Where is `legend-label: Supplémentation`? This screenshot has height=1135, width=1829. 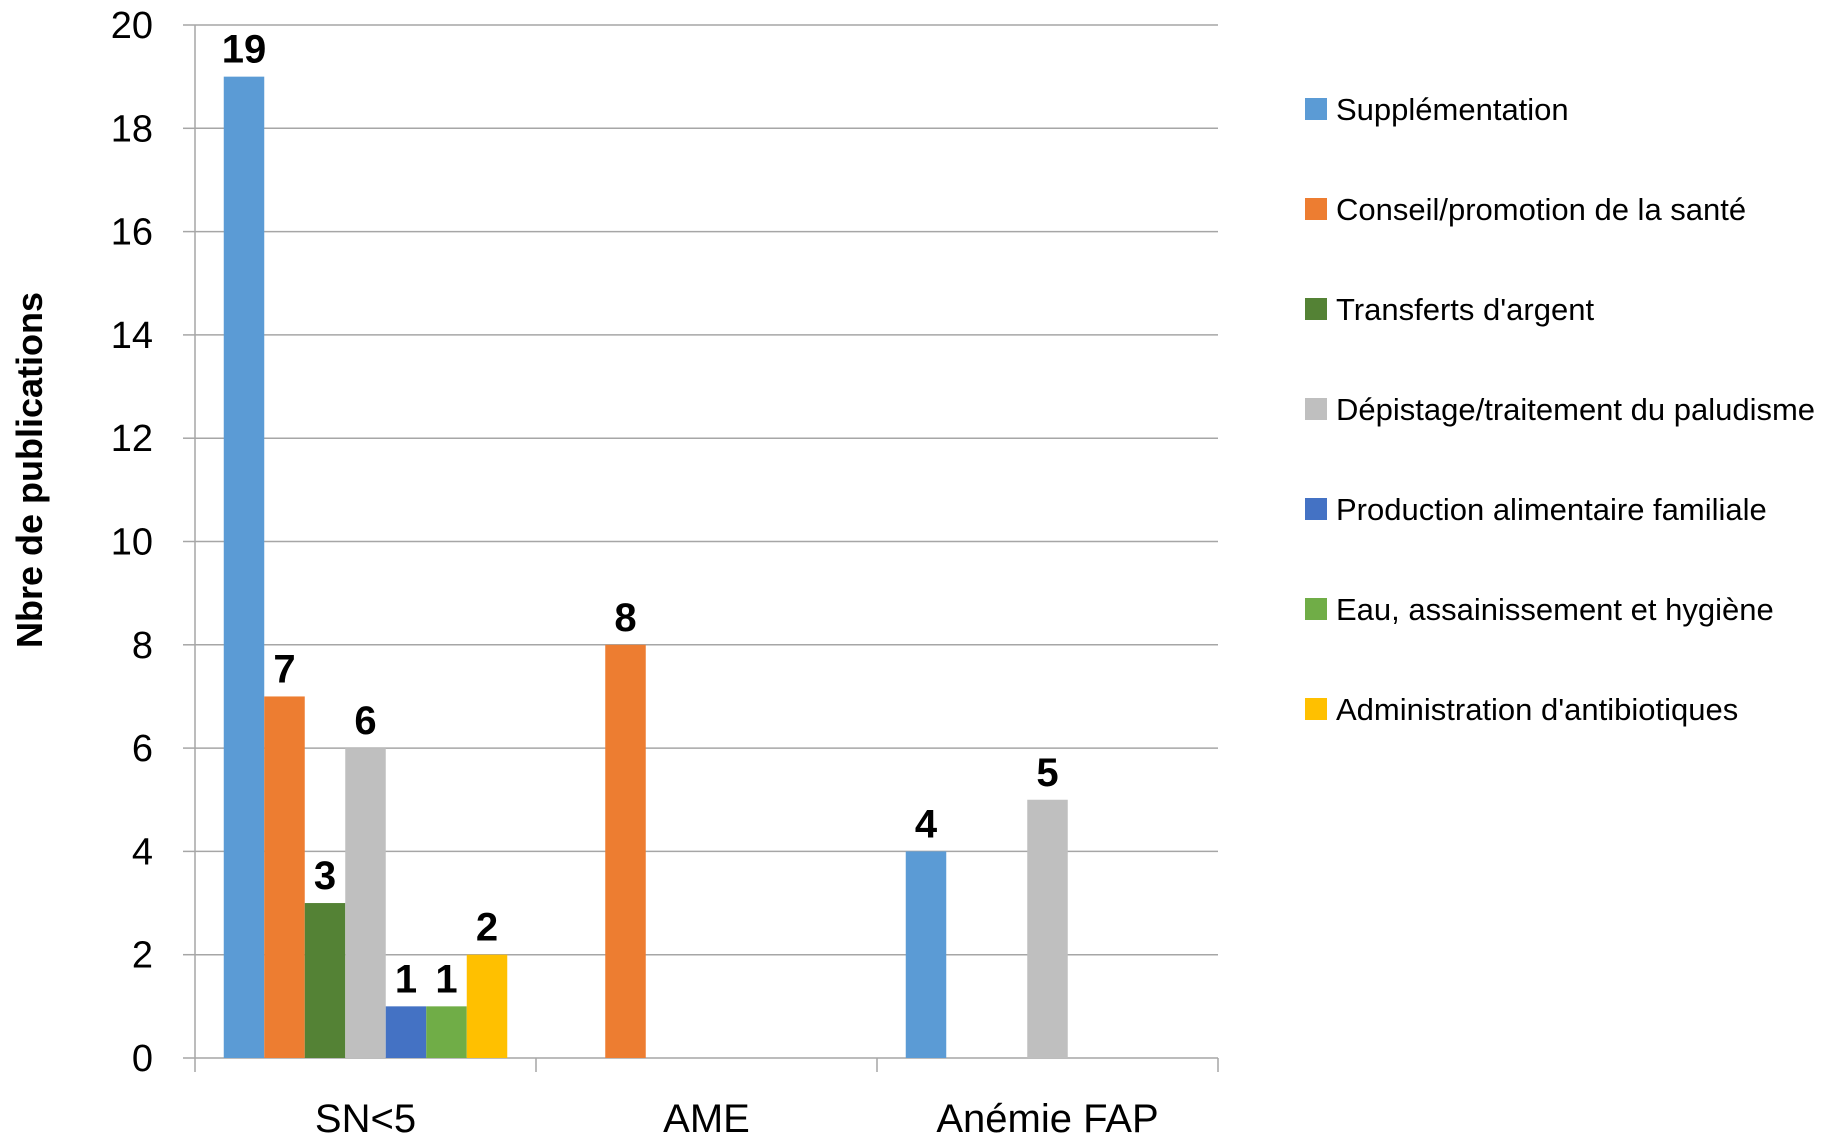 legend-label: Supplémentation is located at coordinates (1452, 109).